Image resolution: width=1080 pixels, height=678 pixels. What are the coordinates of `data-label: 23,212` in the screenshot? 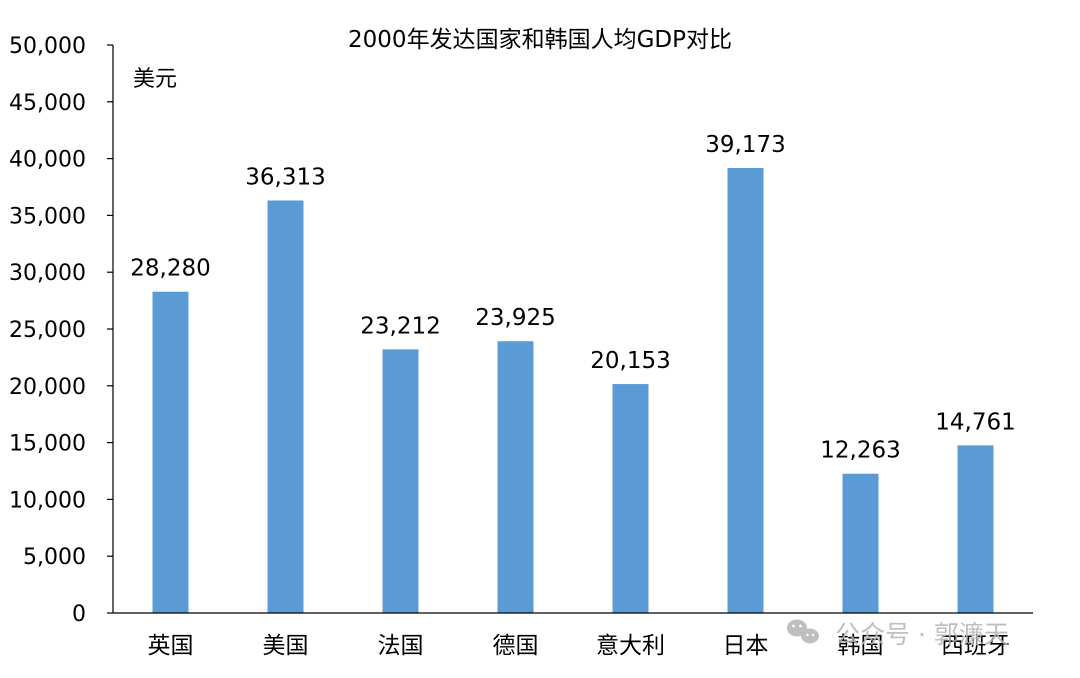 It's located at (400, 326).